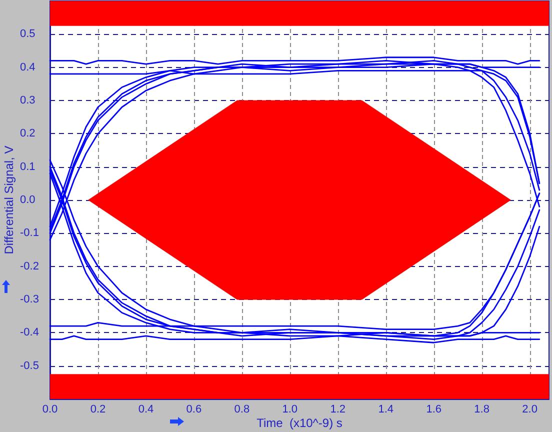  What do you see at coordinates (482, 410) in the screenshot?
I see `x-tick-label: 1.8` at bounding box center [482, 410].